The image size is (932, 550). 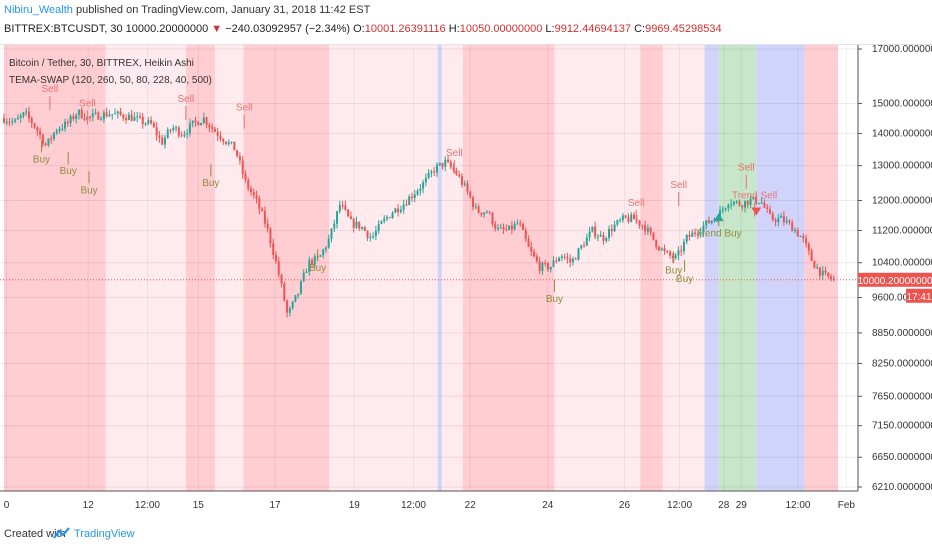 What do you see at coordinates (104, 534) in the screenshot?
I see `tradingview-brand: TradingView` at bounding box center [104, 534].